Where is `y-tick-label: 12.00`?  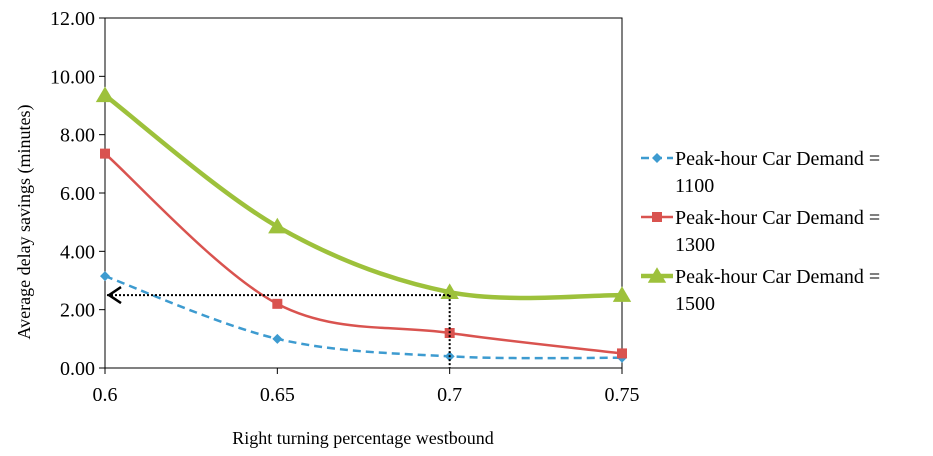 y-tick-label: 12.00 is located at coordinates (72, 19).